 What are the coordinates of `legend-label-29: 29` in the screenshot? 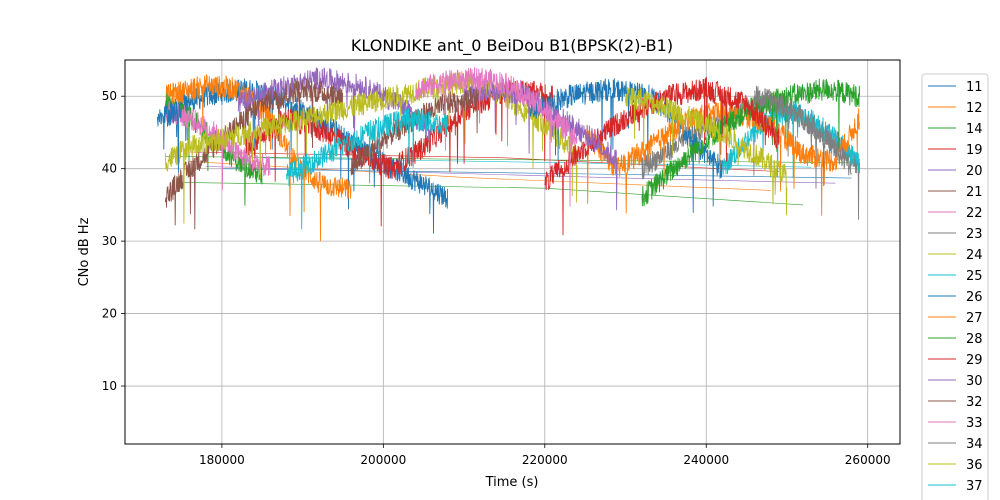 It's located at (974, 360).